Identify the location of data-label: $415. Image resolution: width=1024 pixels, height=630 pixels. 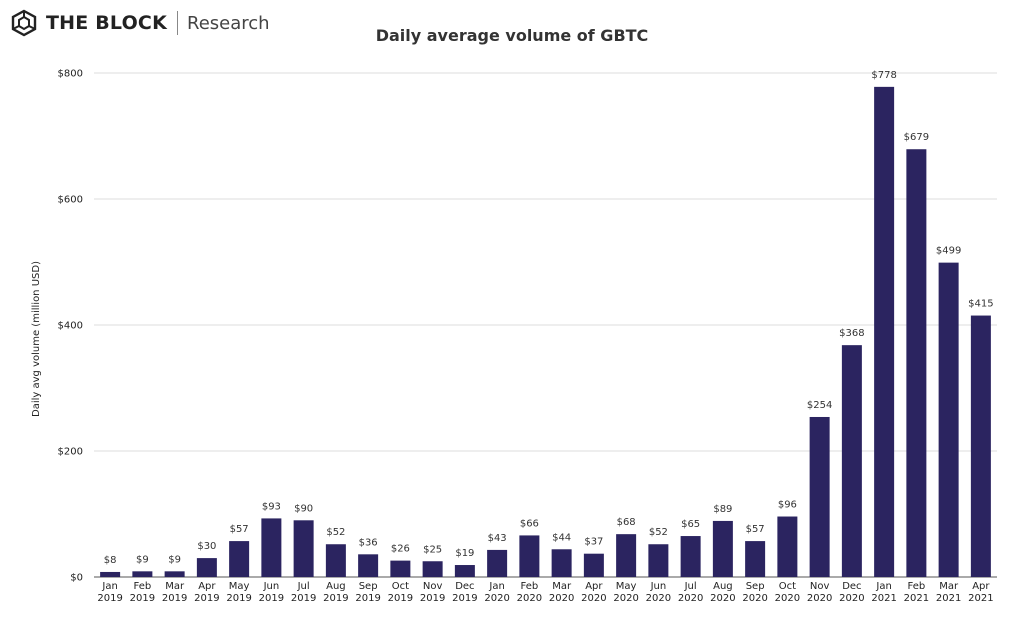
(980, 304).